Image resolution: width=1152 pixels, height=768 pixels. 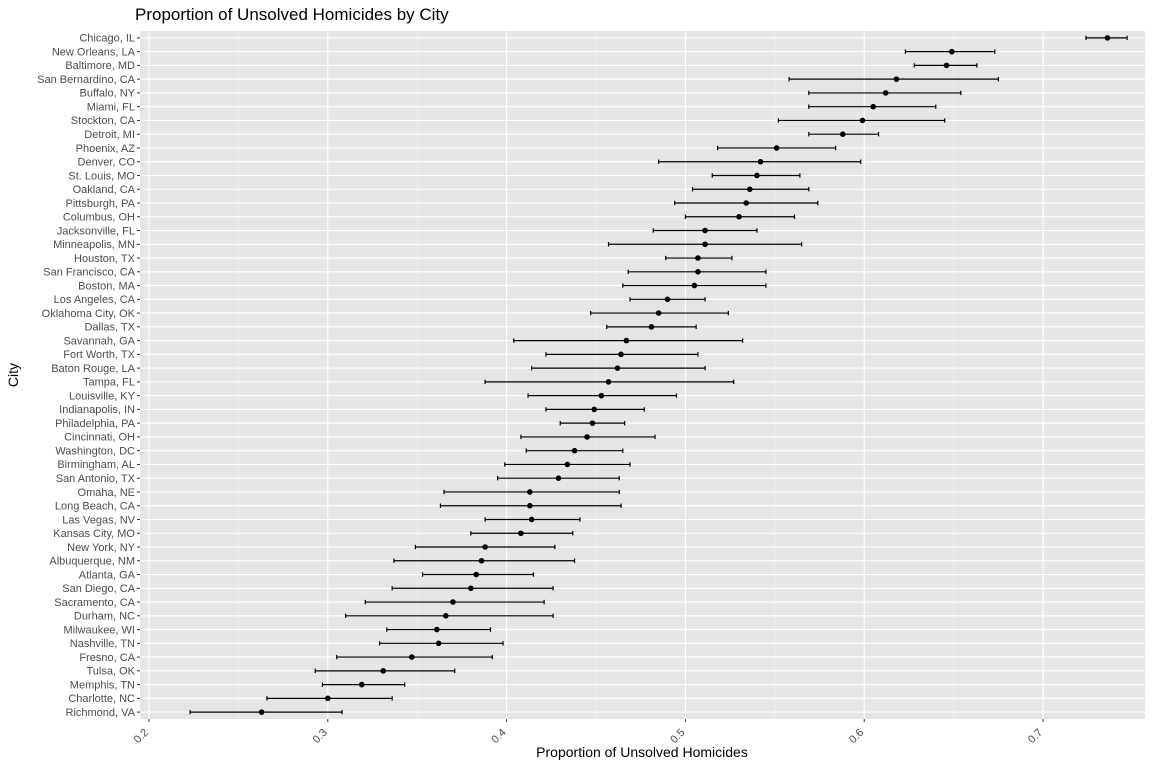 I want to click on y-tick-label: Indianapolis, IN, so click(x=97, y=410).